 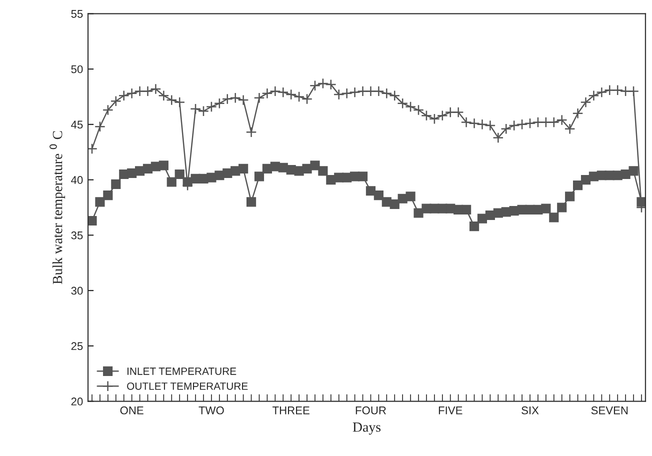 I want to click on x-tick-label: FOUR, so click(x=371, y=410).